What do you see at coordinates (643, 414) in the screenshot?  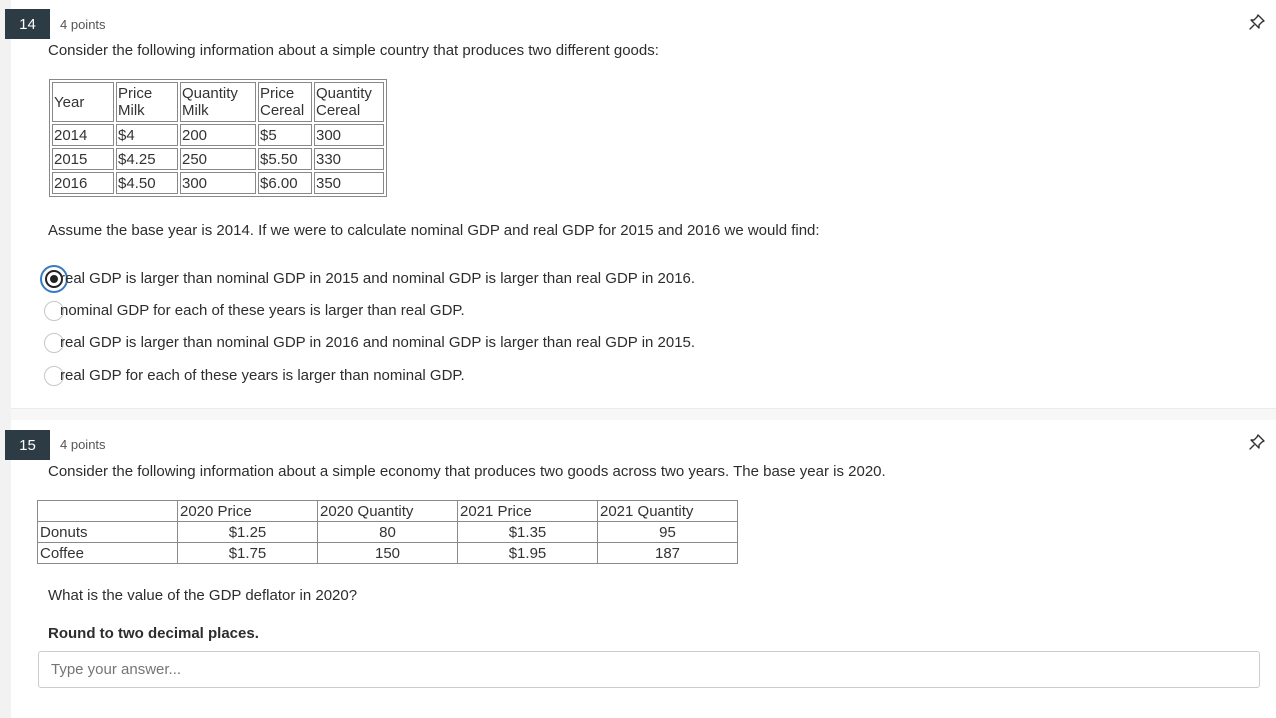 I see `question-separator` at bounding box center [643, 414].